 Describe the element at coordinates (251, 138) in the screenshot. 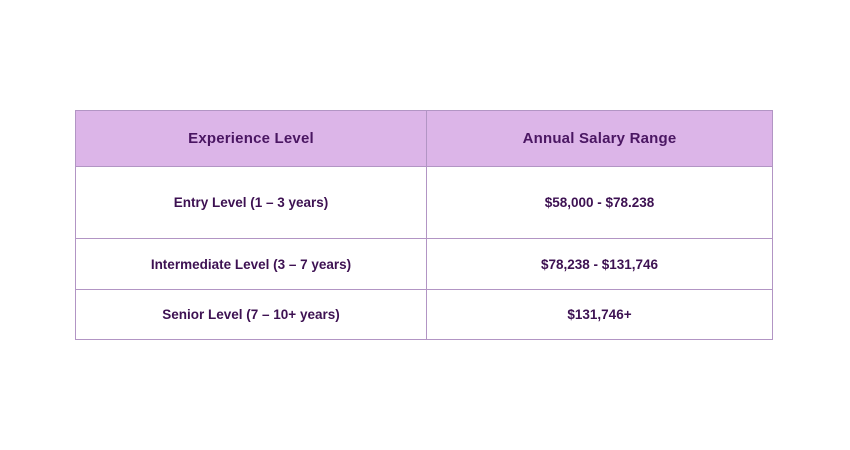

I see `column-header-experience-level: Experience Level` at that location.